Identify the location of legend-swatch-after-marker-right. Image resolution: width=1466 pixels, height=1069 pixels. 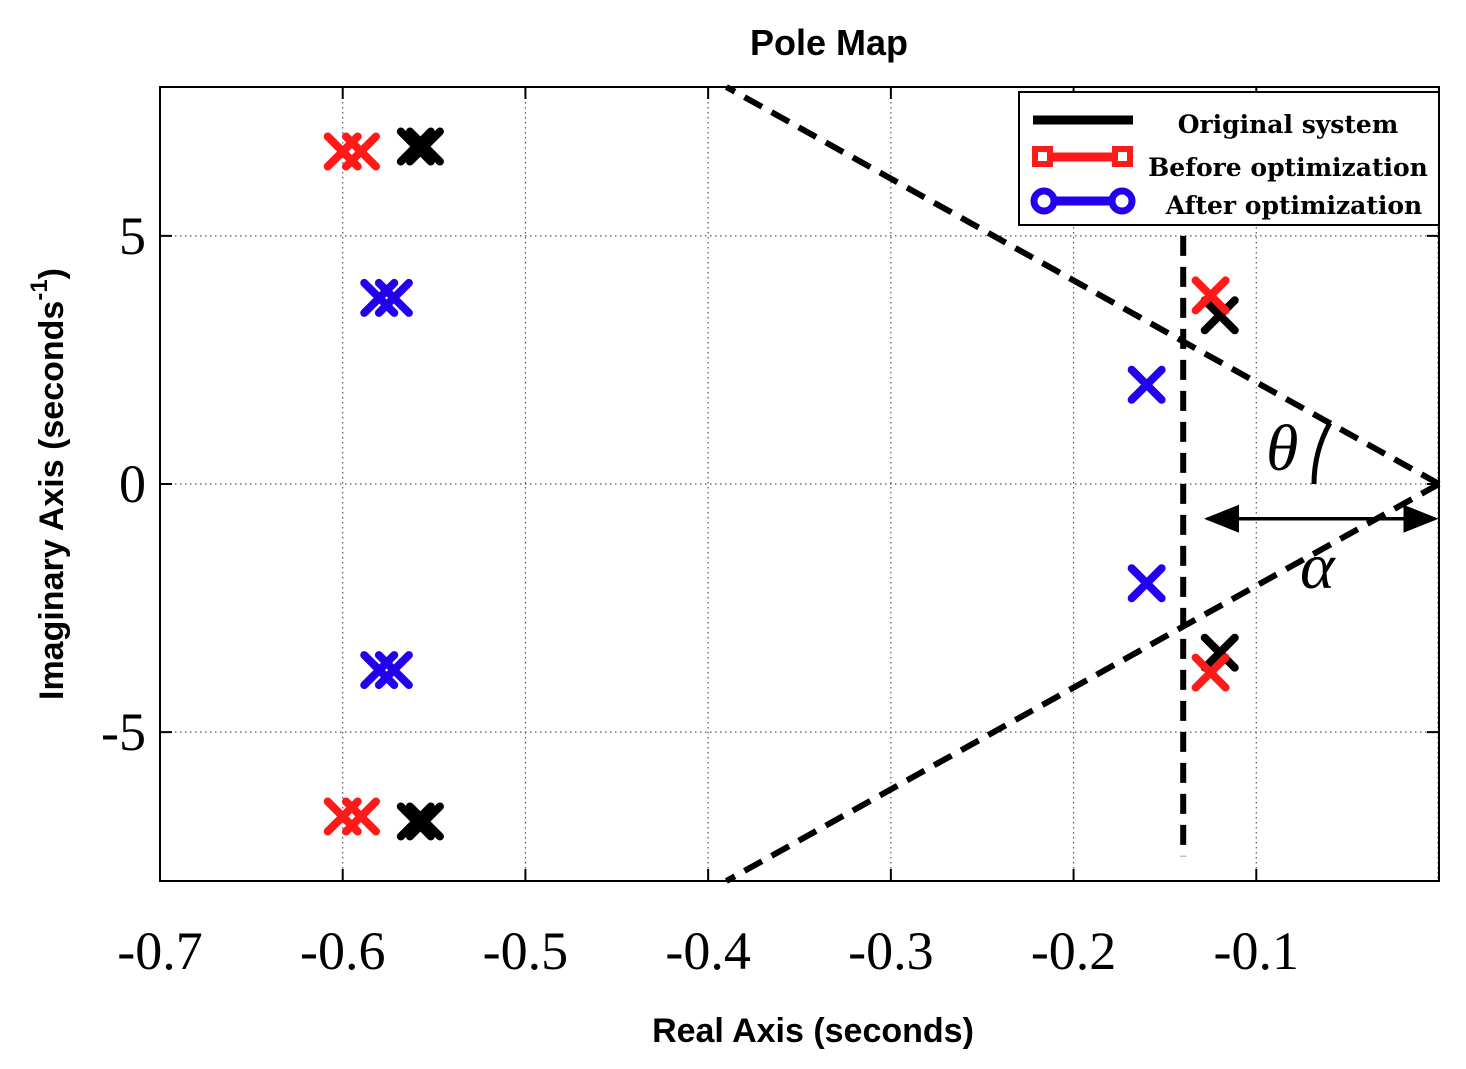
(1122, 201).